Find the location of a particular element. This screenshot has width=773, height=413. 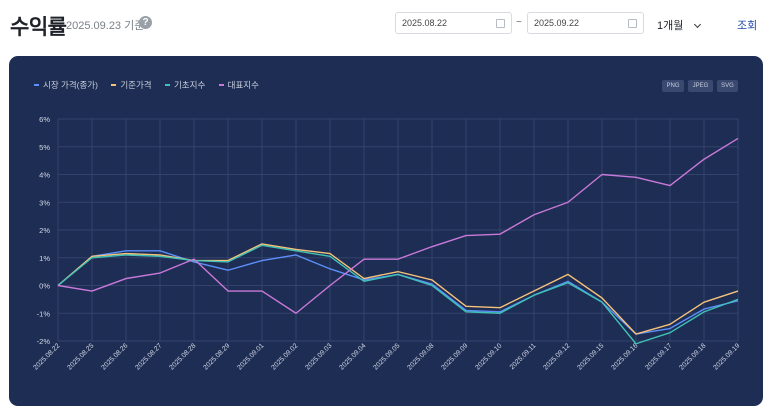

x-tick-label: 2025.08.26 is located at coordinates (114, 356).